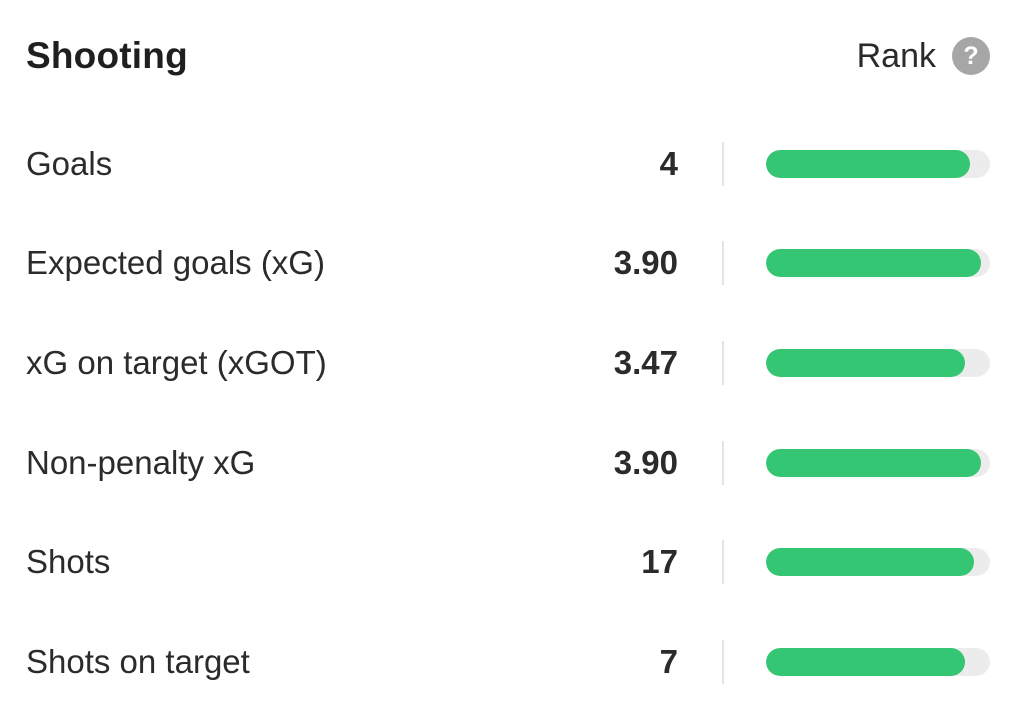 The width and height of the screenshot is (1024, 713). Describe the element at coordinates (68, 562) in the screenshot. I see `stat-label: Shots` at that location.